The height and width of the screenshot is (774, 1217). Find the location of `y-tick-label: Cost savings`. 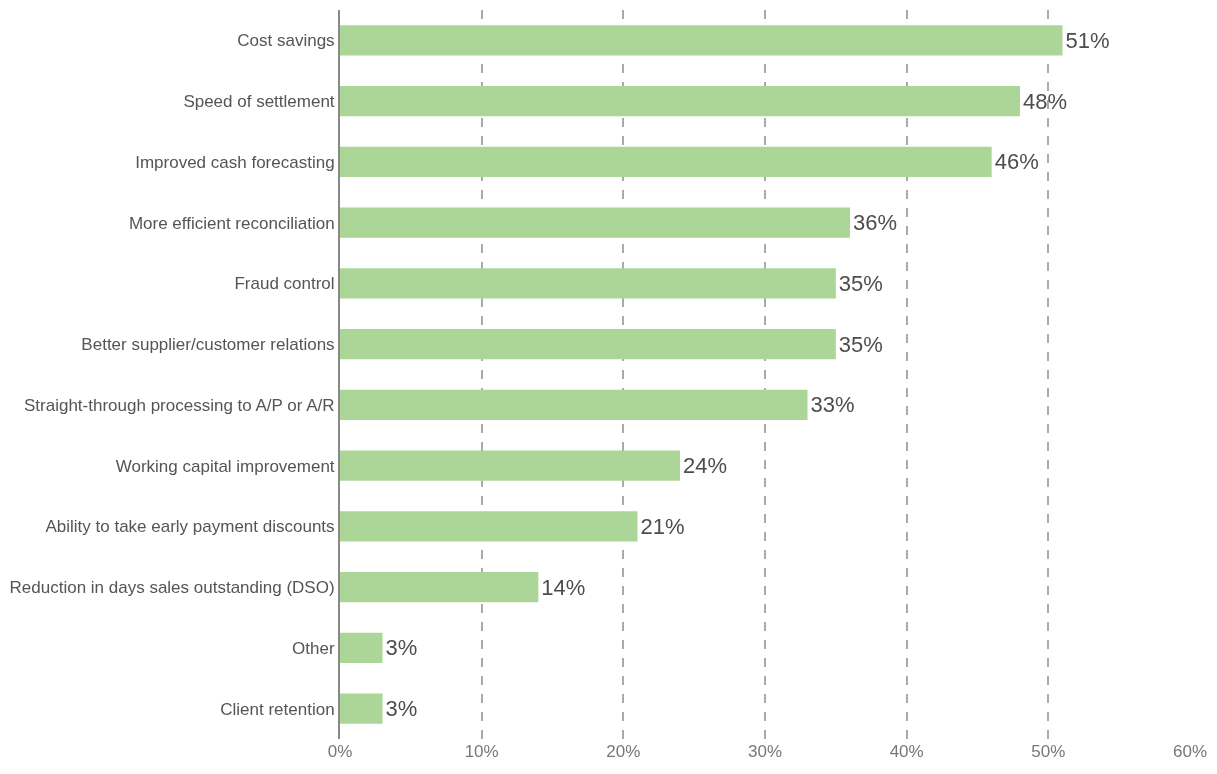

y-tick-label: Cost savings is located at coordinates (286, 41).